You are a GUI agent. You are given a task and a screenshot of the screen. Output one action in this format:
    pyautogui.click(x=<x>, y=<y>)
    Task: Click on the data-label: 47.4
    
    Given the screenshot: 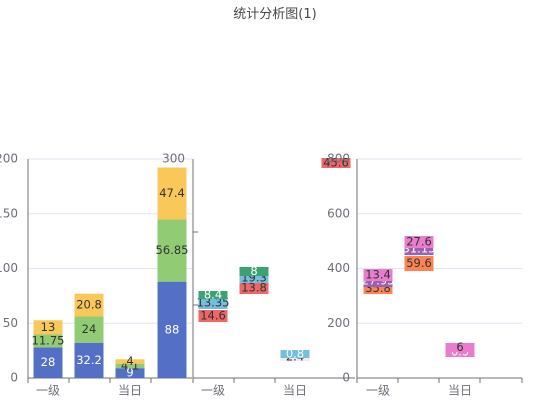 What is the action you would take?
    pyautogui.click(x=172, y=193)
    